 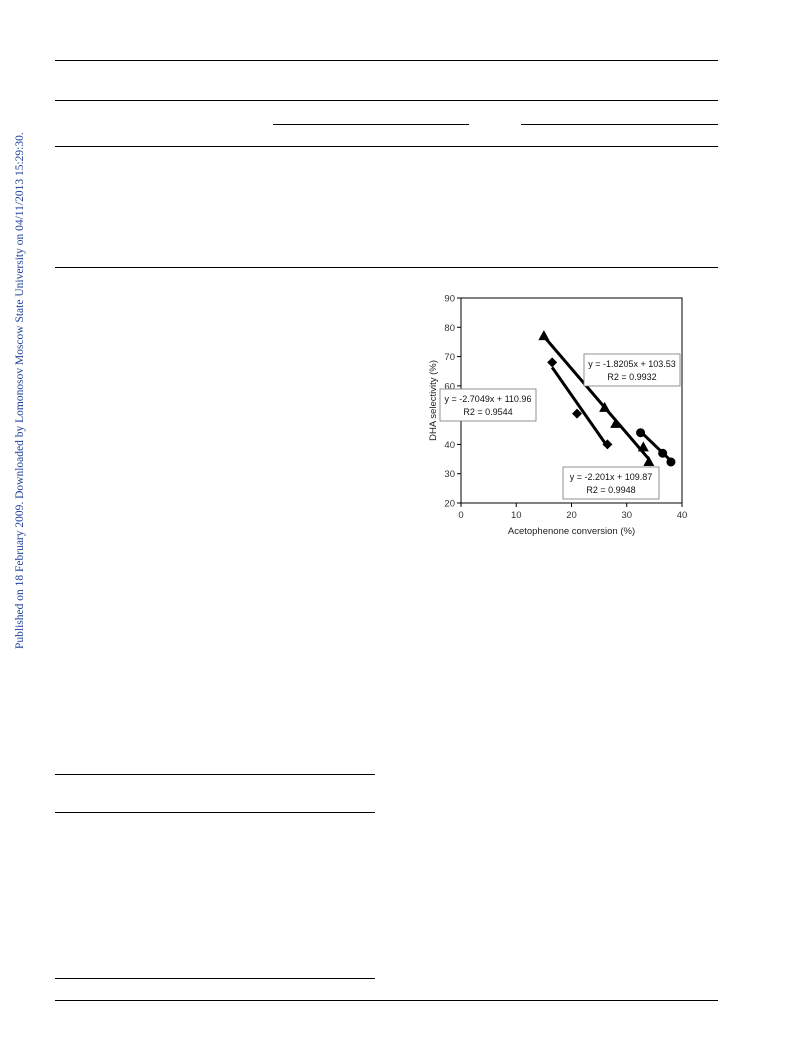 I want to click on table-header-rule, so click(x=386, y=100).